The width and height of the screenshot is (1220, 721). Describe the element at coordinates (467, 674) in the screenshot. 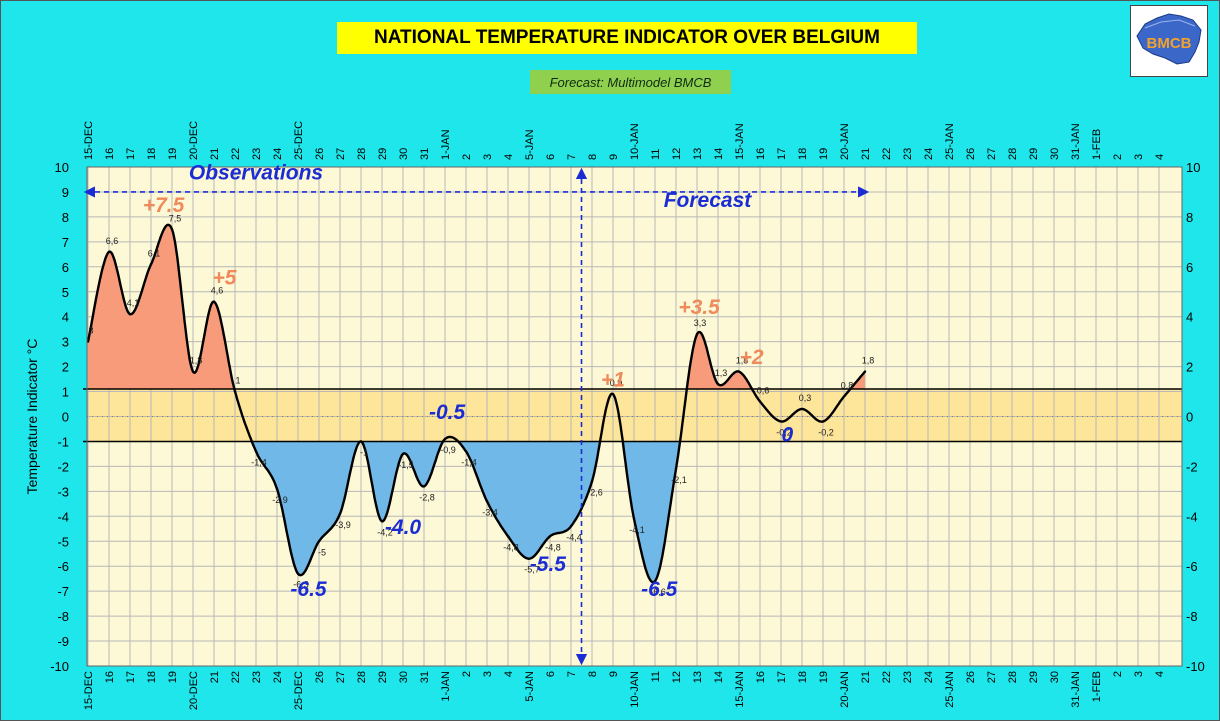

I see `x-tick-label-bottom: 2` at that location.